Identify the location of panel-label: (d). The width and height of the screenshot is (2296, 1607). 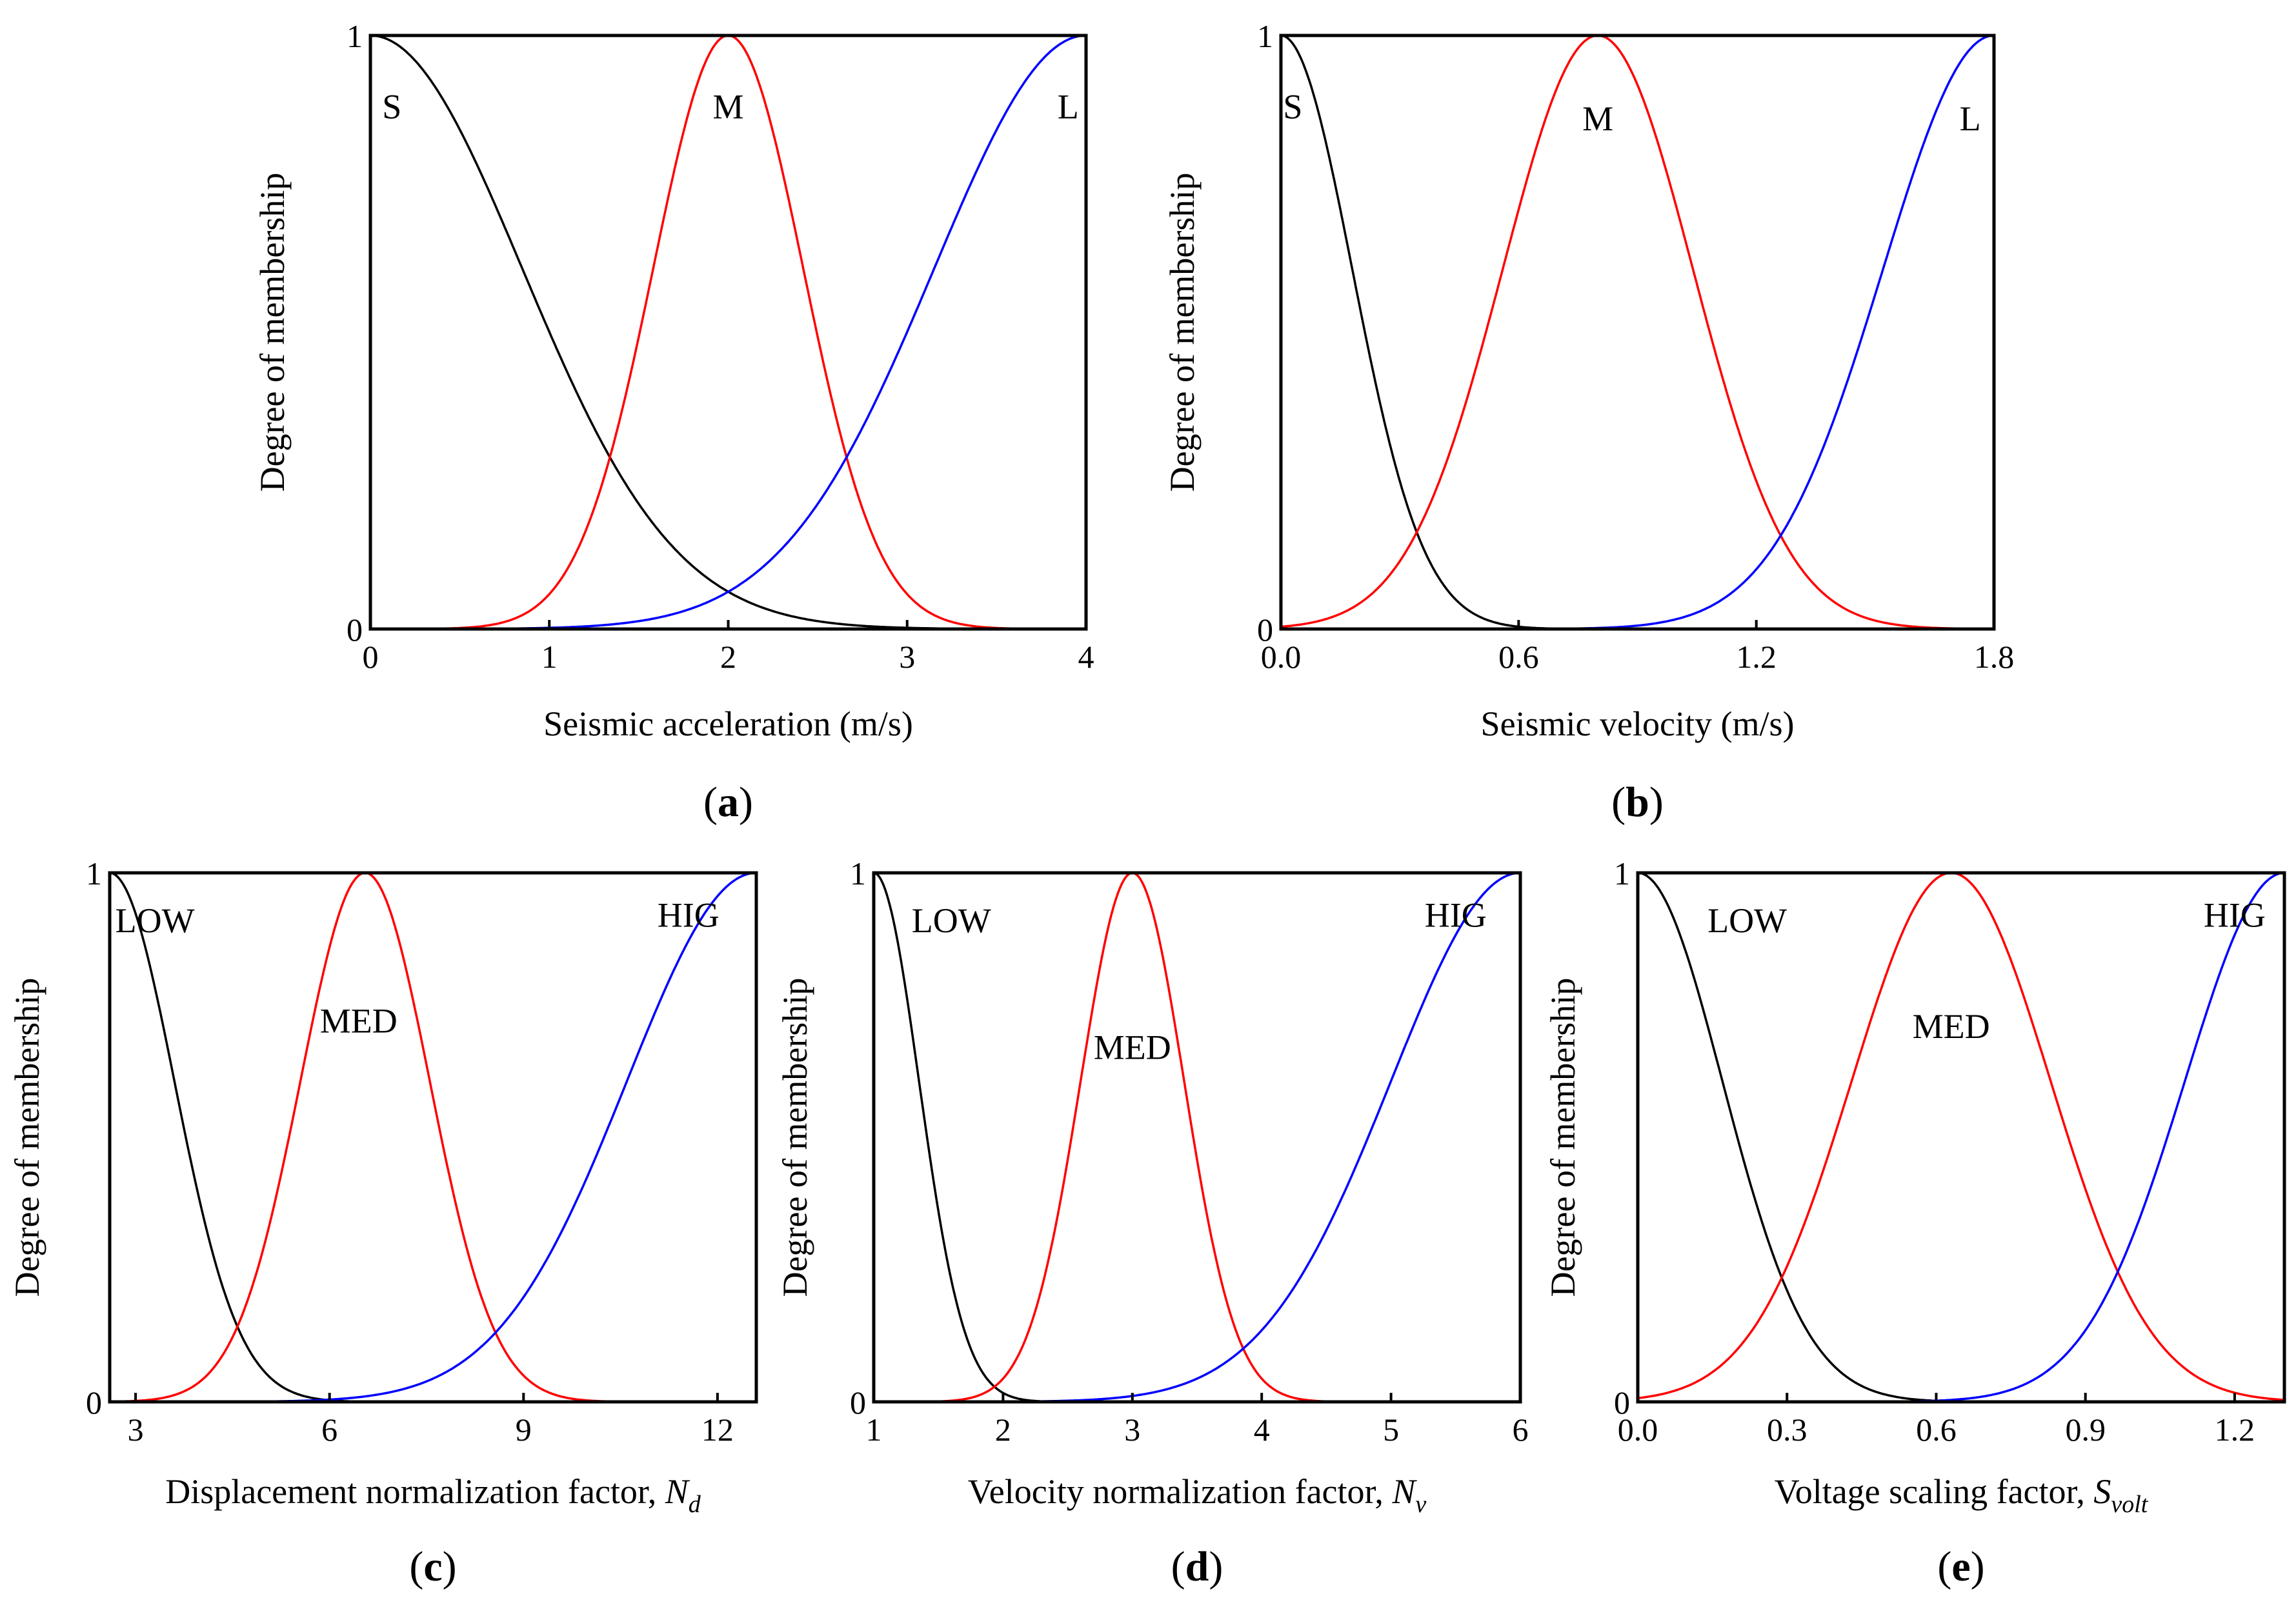
(1197, 1566).